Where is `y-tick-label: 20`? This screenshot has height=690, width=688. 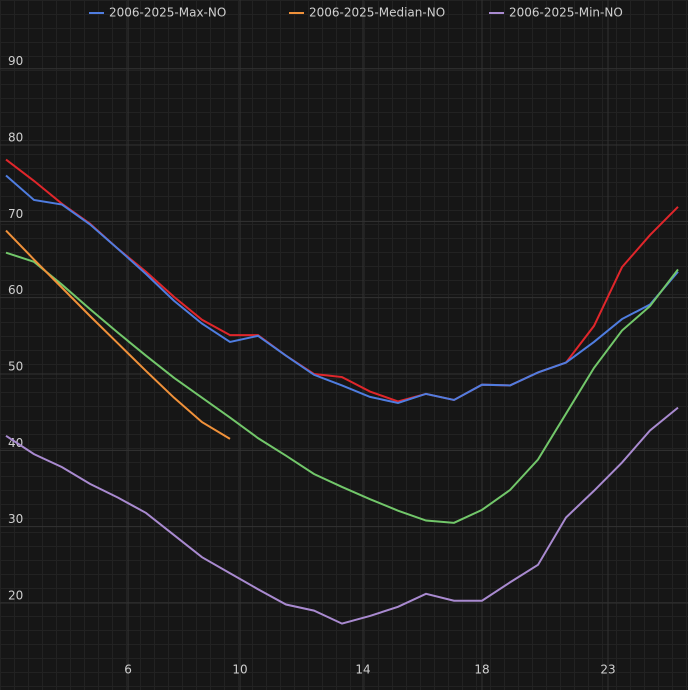 y-tick-label: 20 is located at coordinates (15, 595).